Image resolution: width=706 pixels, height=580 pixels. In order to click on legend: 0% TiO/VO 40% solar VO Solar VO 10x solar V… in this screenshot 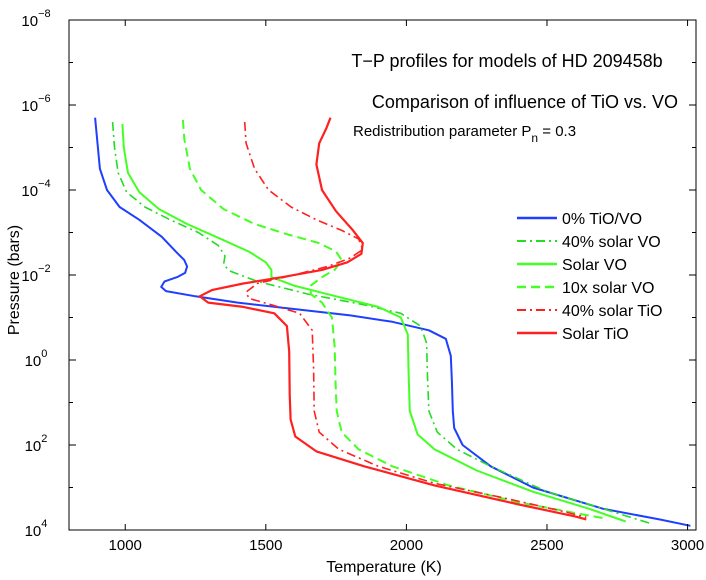, I will do `click(589, 277)`.